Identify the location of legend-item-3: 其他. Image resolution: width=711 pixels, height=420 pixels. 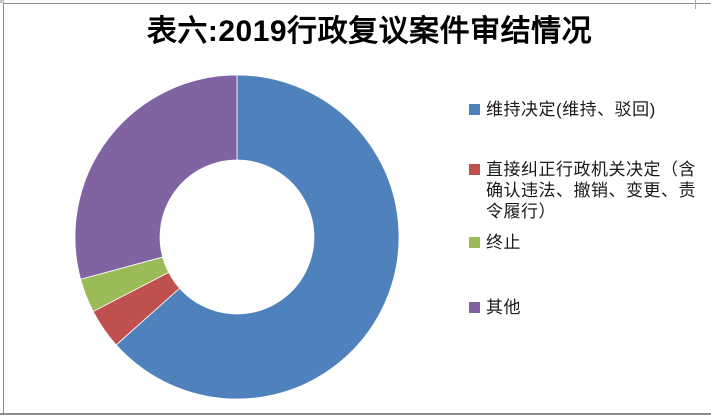
(584, 307).